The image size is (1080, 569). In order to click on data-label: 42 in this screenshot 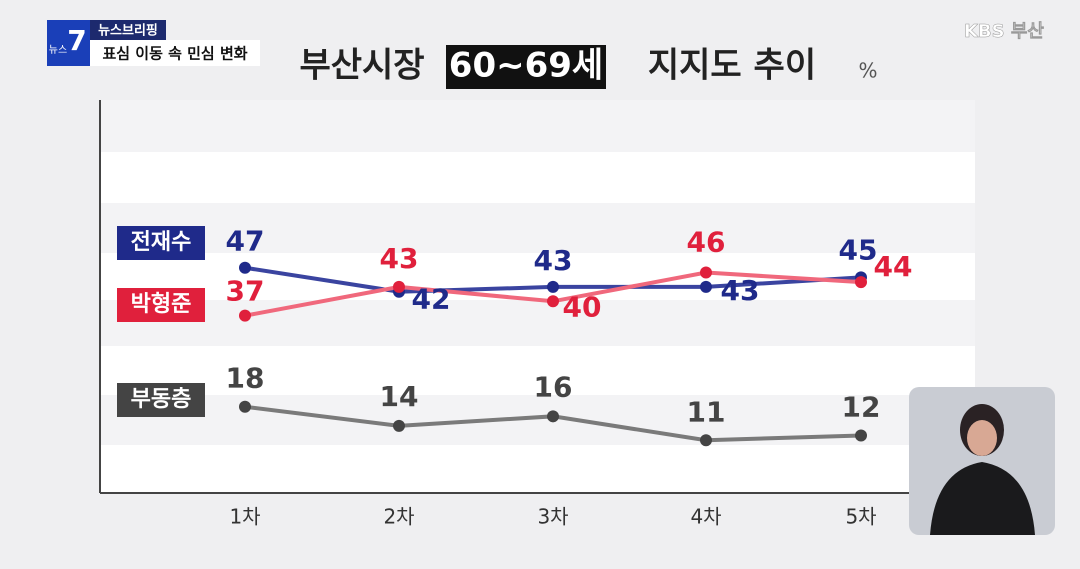, I will do `click(431, 299)`.